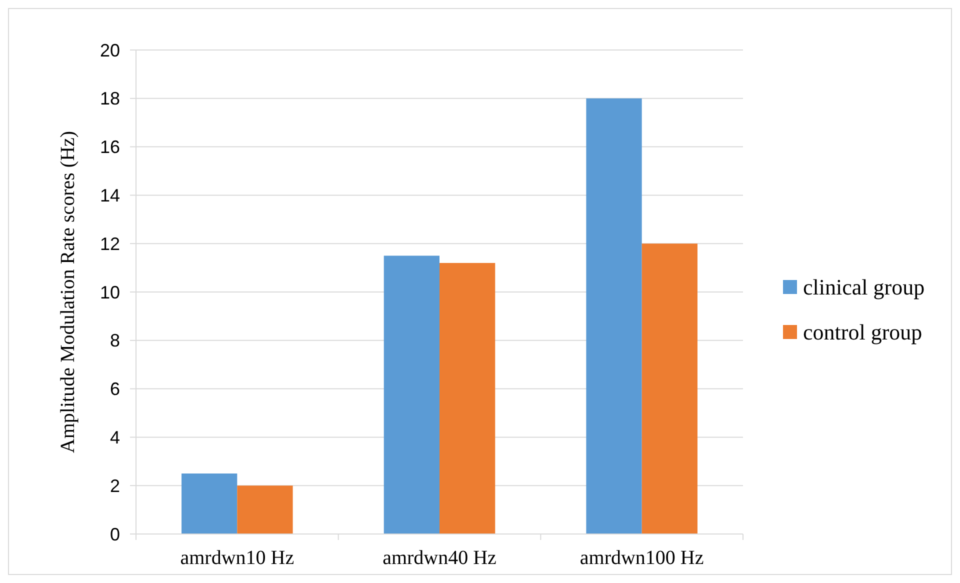 The height and width of the screenshot is (583, 960). What do you see at coordinates (110, 292) in the screenshot?
I see `y-tick-label: 10` at bounding box center [110, 292].